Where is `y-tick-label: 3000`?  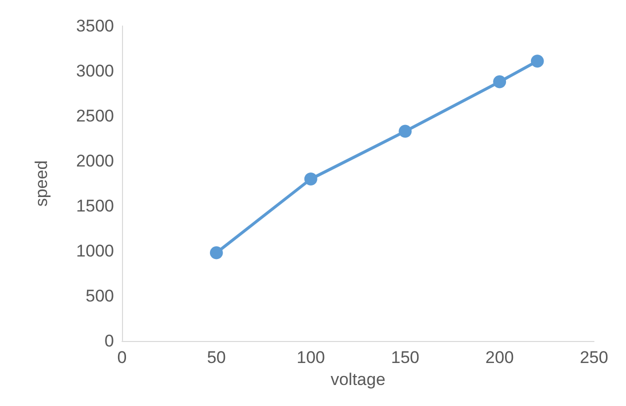 y-tick-label: 3000 is located at coordinates (95, 71).